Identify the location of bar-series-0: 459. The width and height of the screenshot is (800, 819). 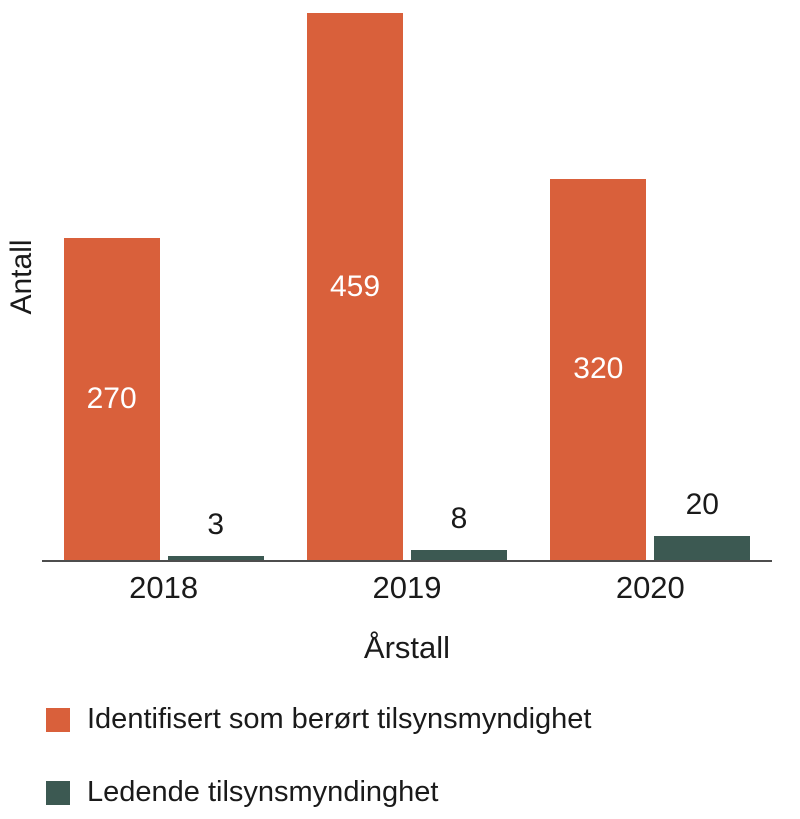
(354, 286).